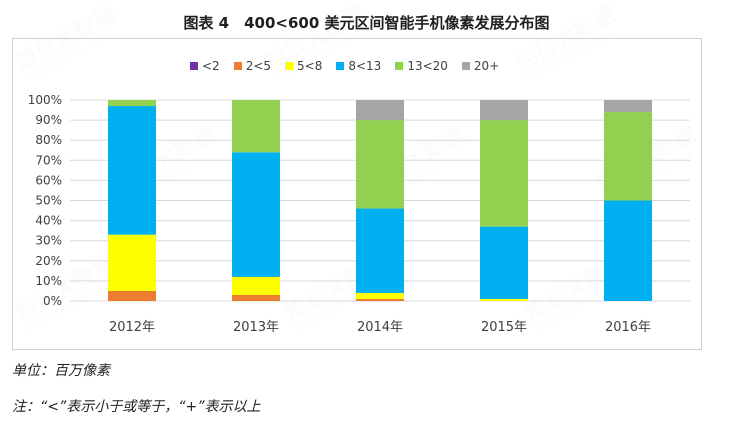 The height and width of the screenshot is (428, 733). I want to click on y-tick-label: 80%, so click(48, 140).